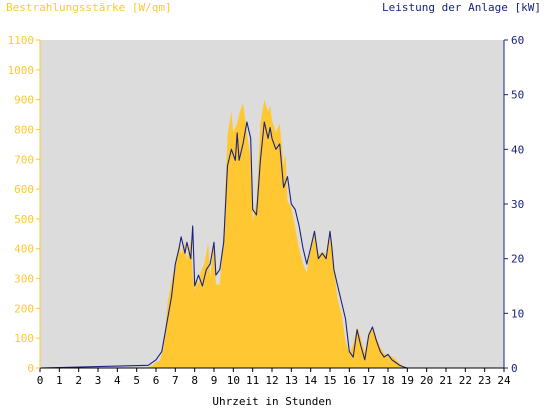  Describe the element at coordinates (517, 95) in the screenshot. I see `y-right-tick-label: 50` at that location.